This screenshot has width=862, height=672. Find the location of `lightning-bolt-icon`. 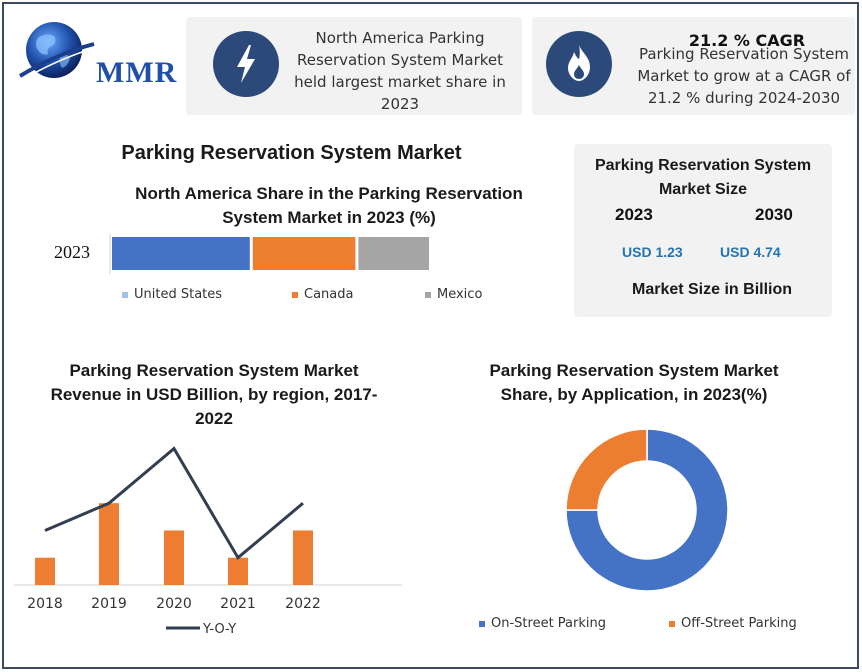

lightning-bolt-icon is located at coordinates (246, 64).